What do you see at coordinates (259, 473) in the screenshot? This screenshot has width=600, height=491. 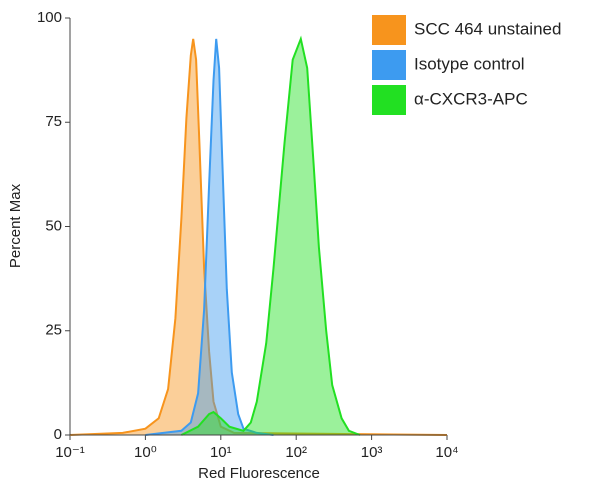 I see `x-axis-label: Red Fluorescence` at bounding box center [259, 473].